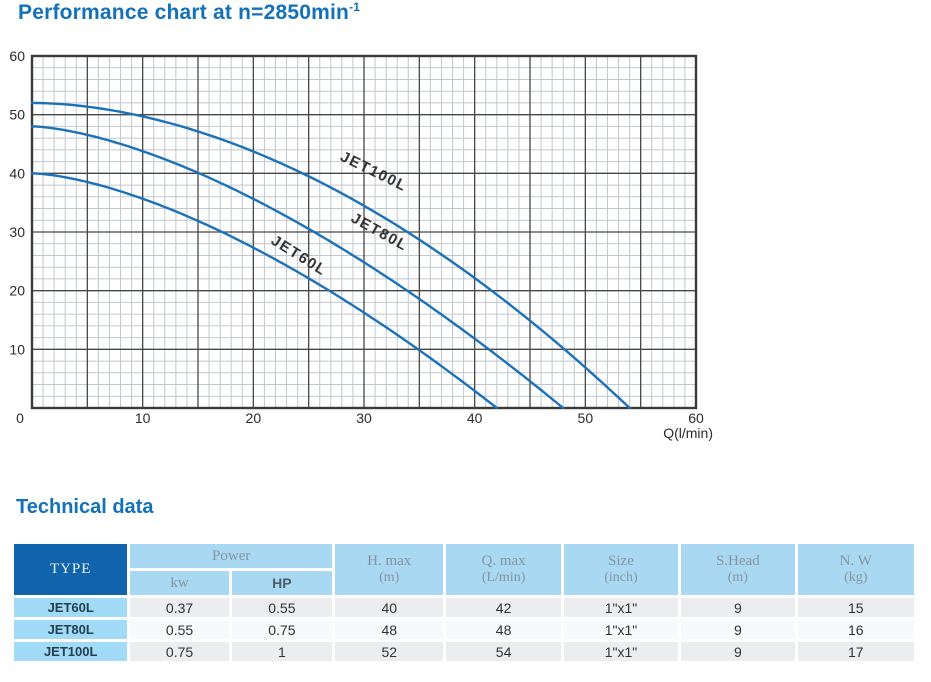 This screenshot has width=931, height=682. What do you see at coordinates (475, 418) in the screenshot?
I see `x-tick-label: 40` at bounding box center [475, 418].